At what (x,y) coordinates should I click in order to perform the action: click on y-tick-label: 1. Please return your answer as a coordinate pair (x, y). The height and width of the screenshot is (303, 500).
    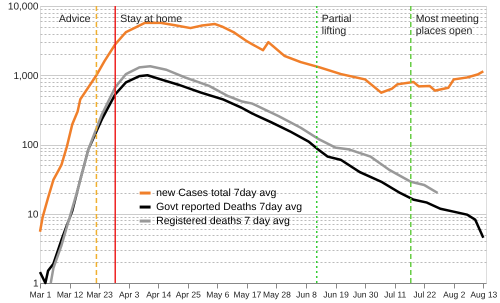
    Looking at the image, I should click on (35, 284).